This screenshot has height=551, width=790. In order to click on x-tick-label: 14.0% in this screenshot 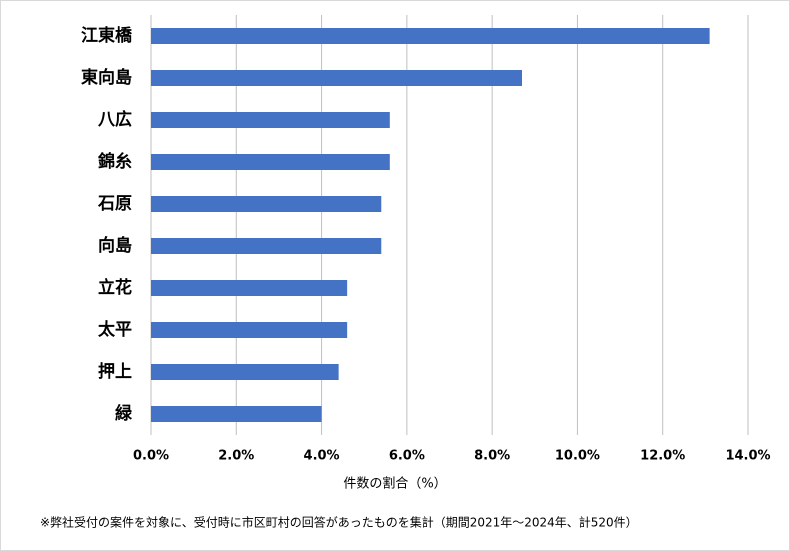, I will do `click(747, 456)`.